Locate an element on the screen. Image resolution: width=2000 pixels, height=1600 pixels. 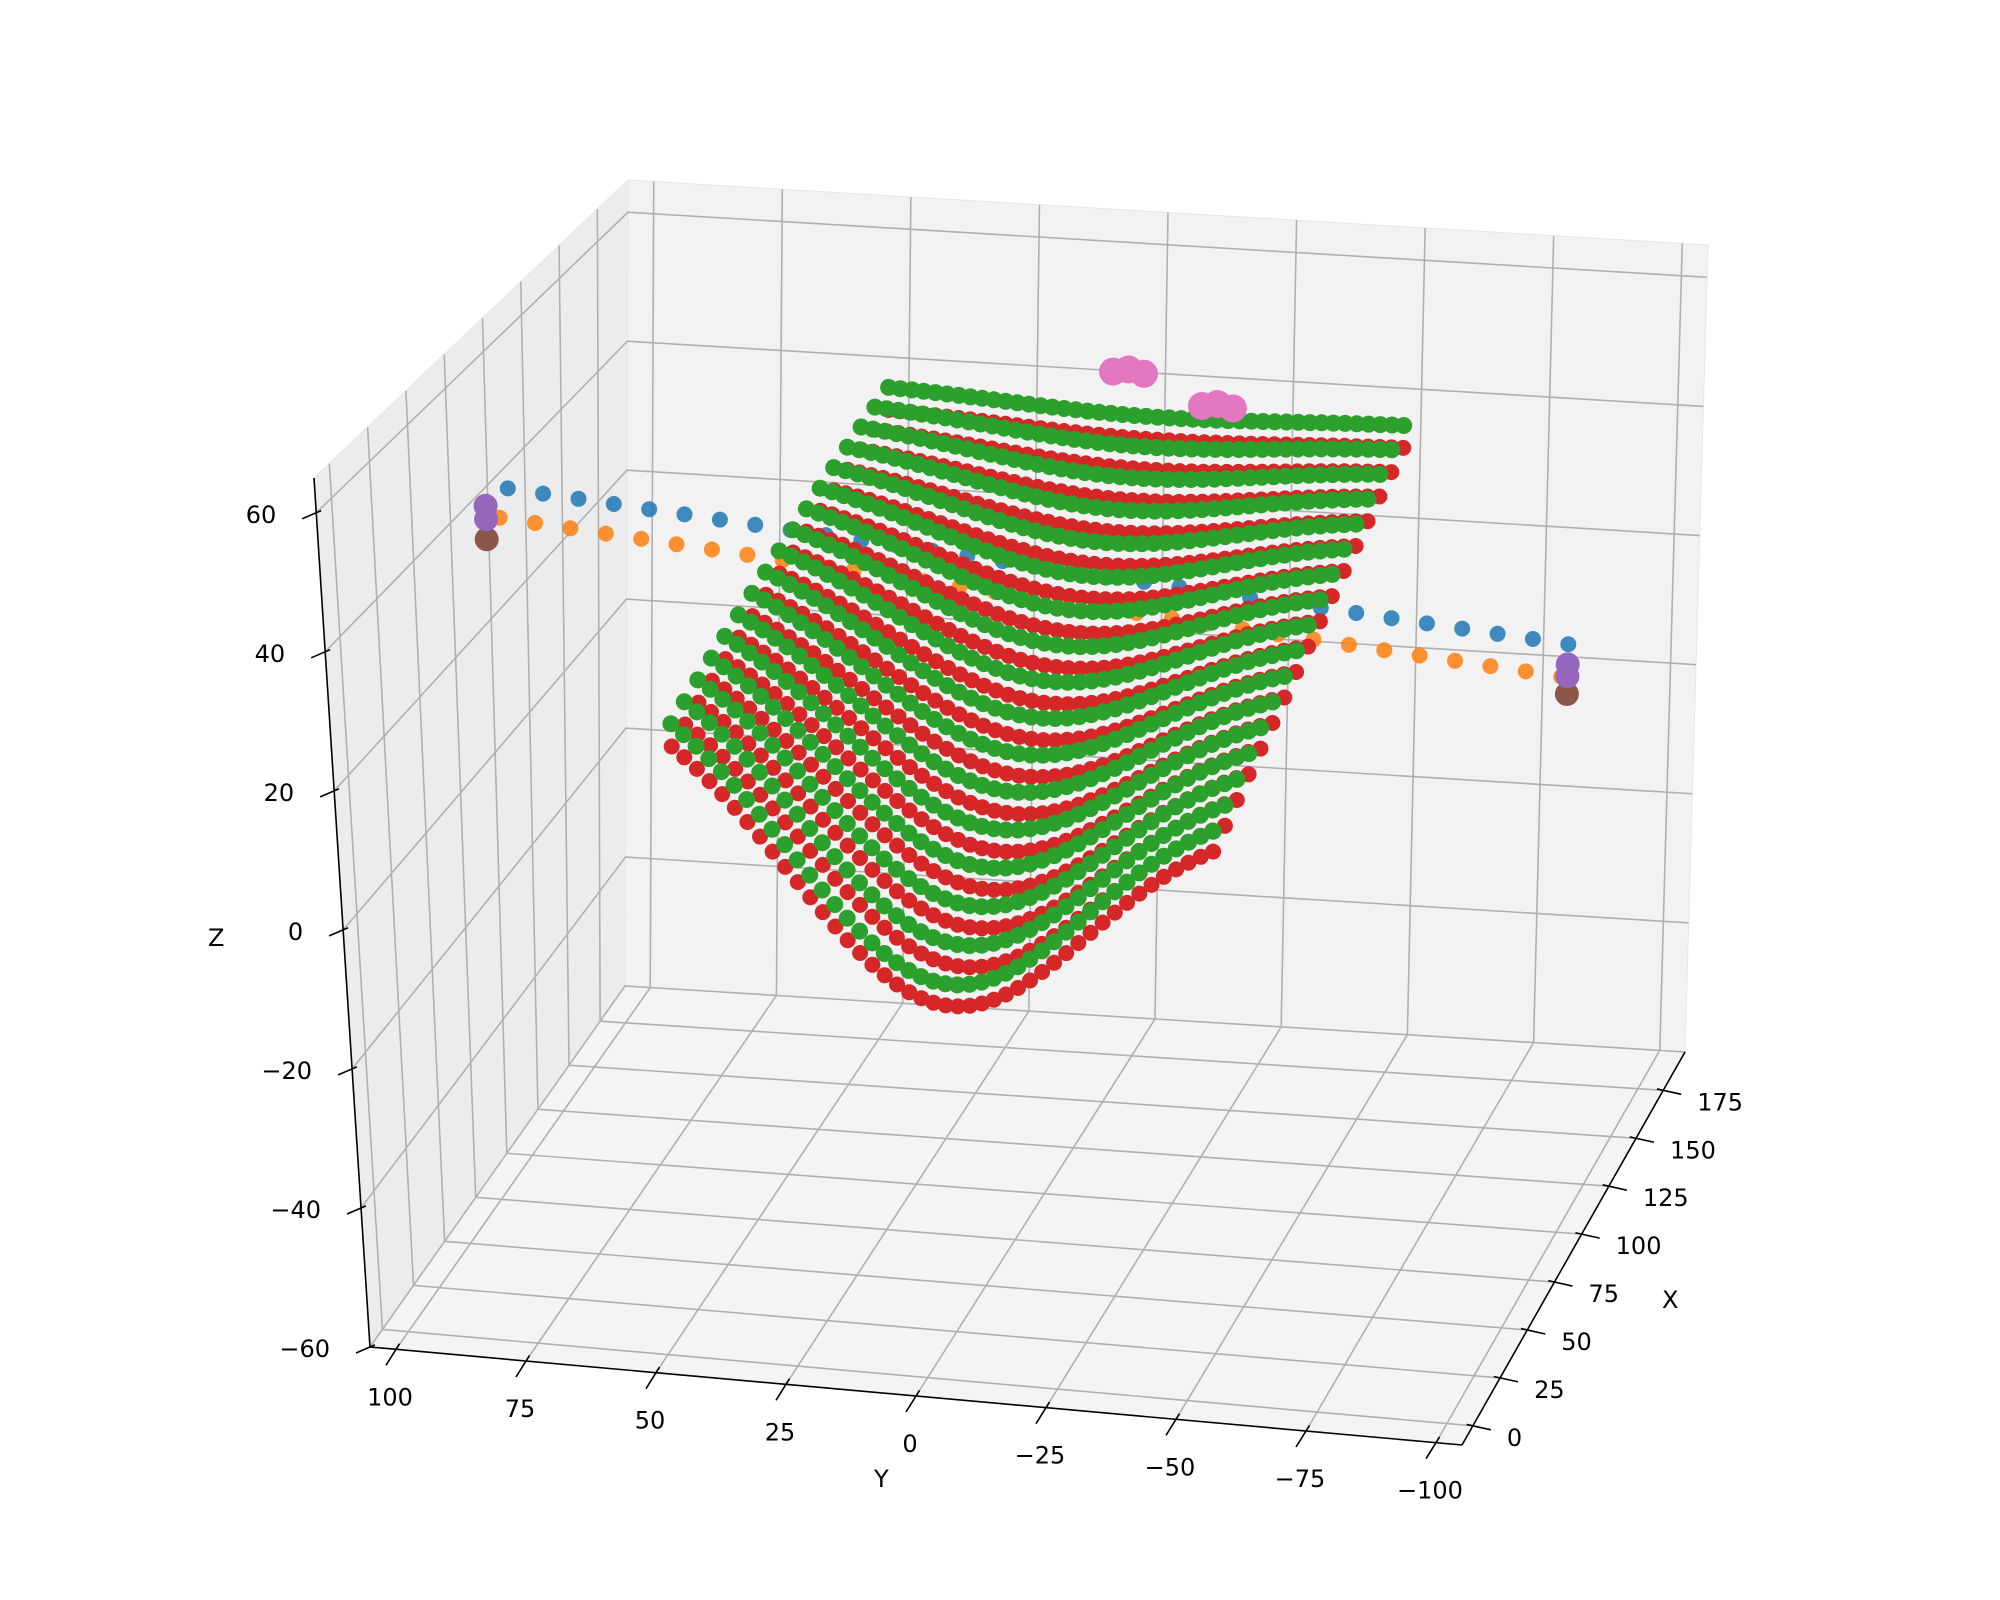
purple-end-point is located at coordinates (1567, 664).